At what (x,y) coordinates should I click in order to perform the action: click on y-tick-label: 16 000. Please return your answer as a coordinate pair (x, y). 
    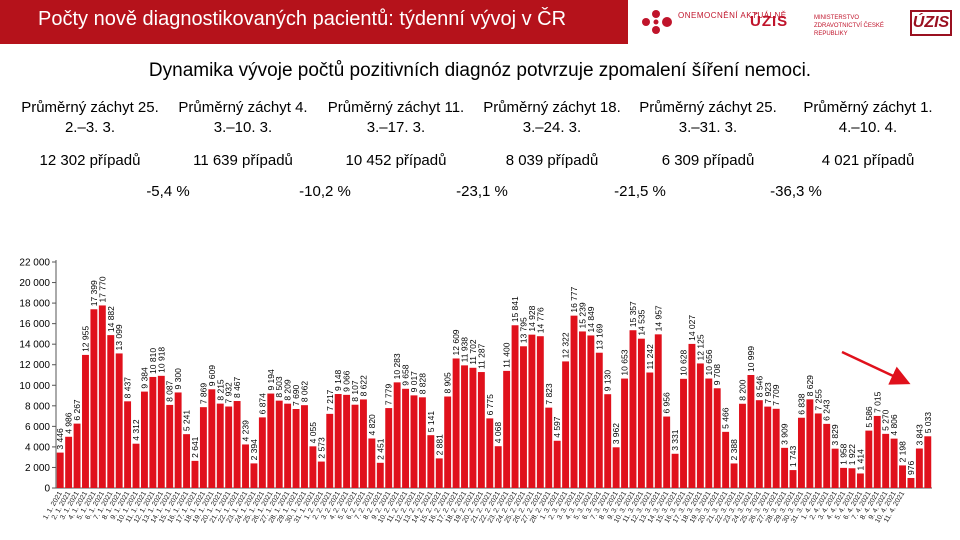
    Looking at the image, I should click on (34, 324).